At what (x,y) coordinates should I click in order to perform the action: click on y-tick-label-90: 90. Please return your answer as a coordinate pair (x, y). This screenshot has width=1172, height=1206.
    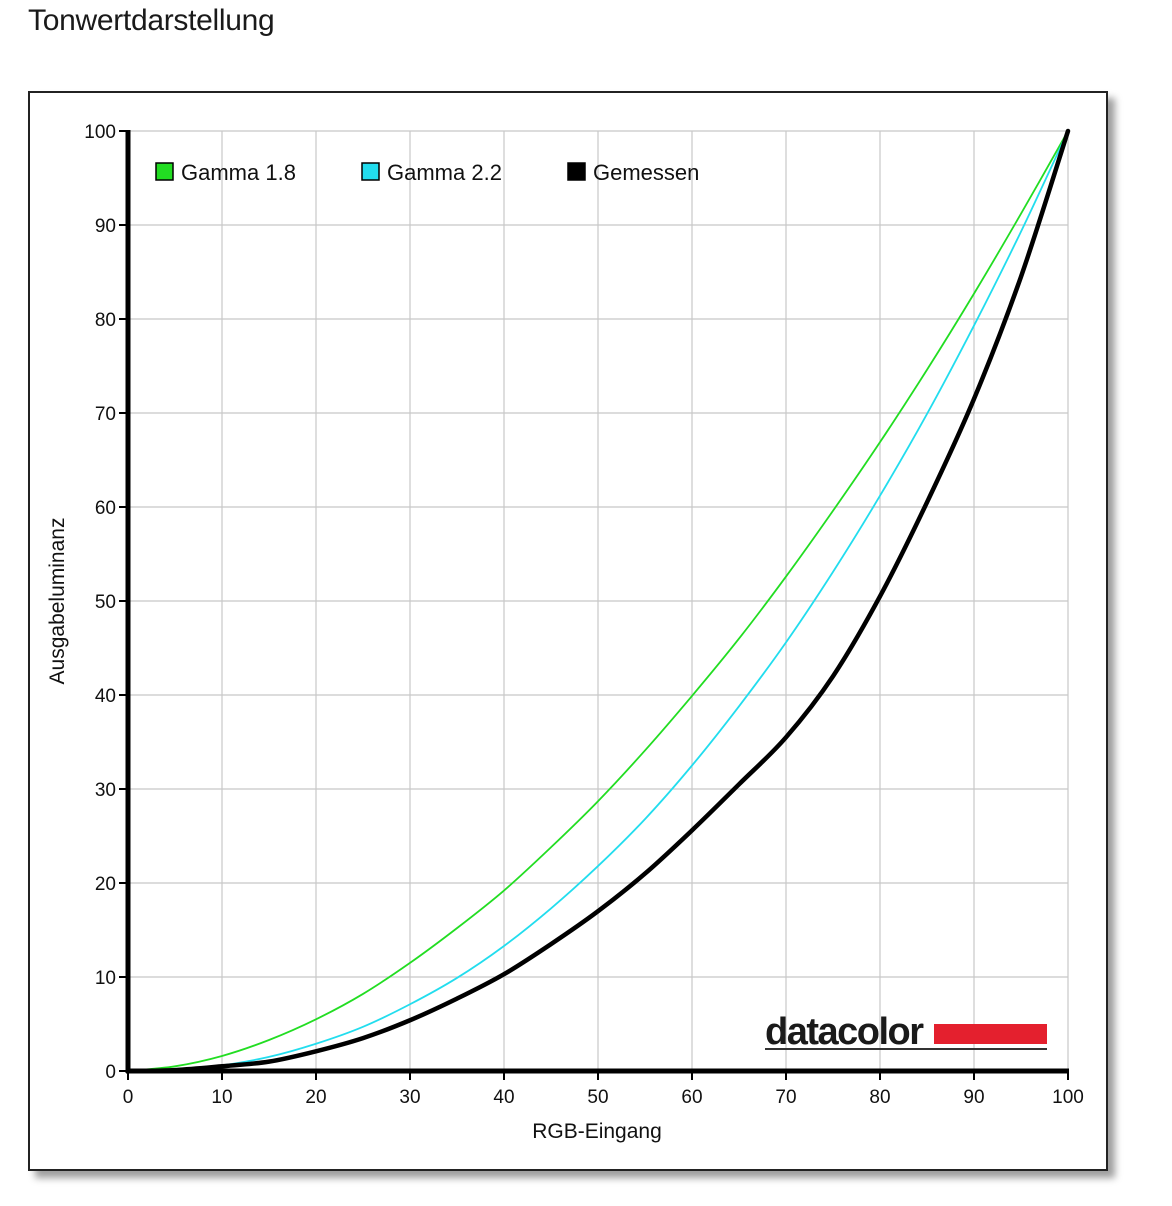
    Looking at the image, I should click on (105, 226).